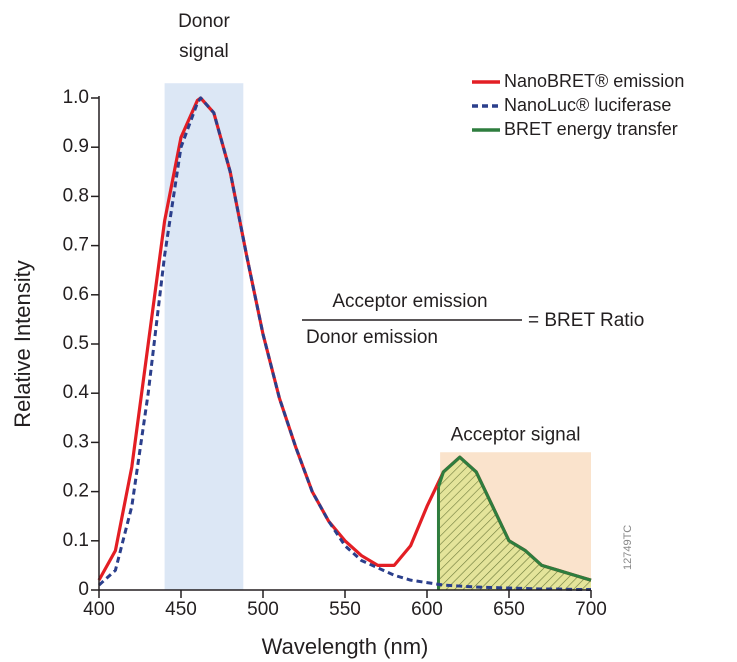 This screenshot has width=737, height=662. Describe the element at coordinates (76, 245) in the screenshot. I see `y-tick-label: 0.7` at that location.